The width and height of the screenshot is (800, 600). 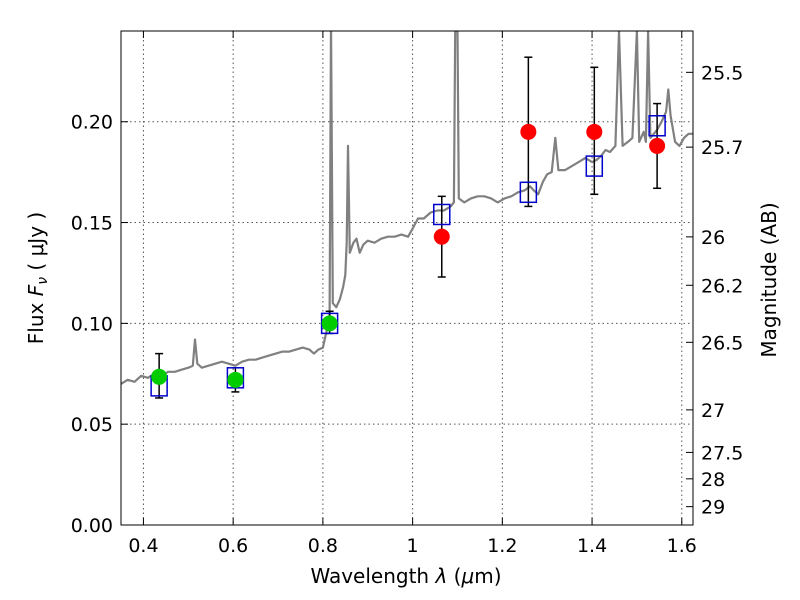 What do you see at coordinates (233, 546) in the screenshot?
I see `x-tick-label: 0.6` at bounding box center [233, 546].